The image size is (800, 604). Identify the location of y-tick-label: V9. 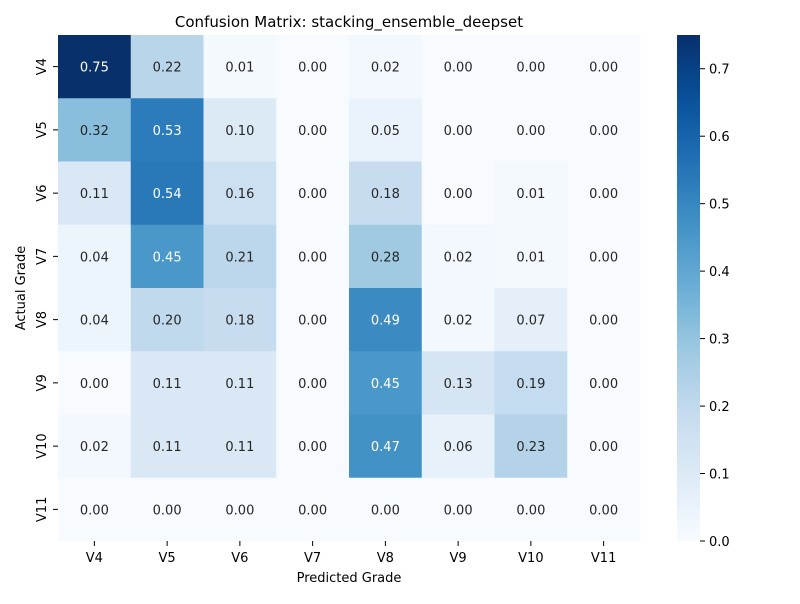
(42, 382).